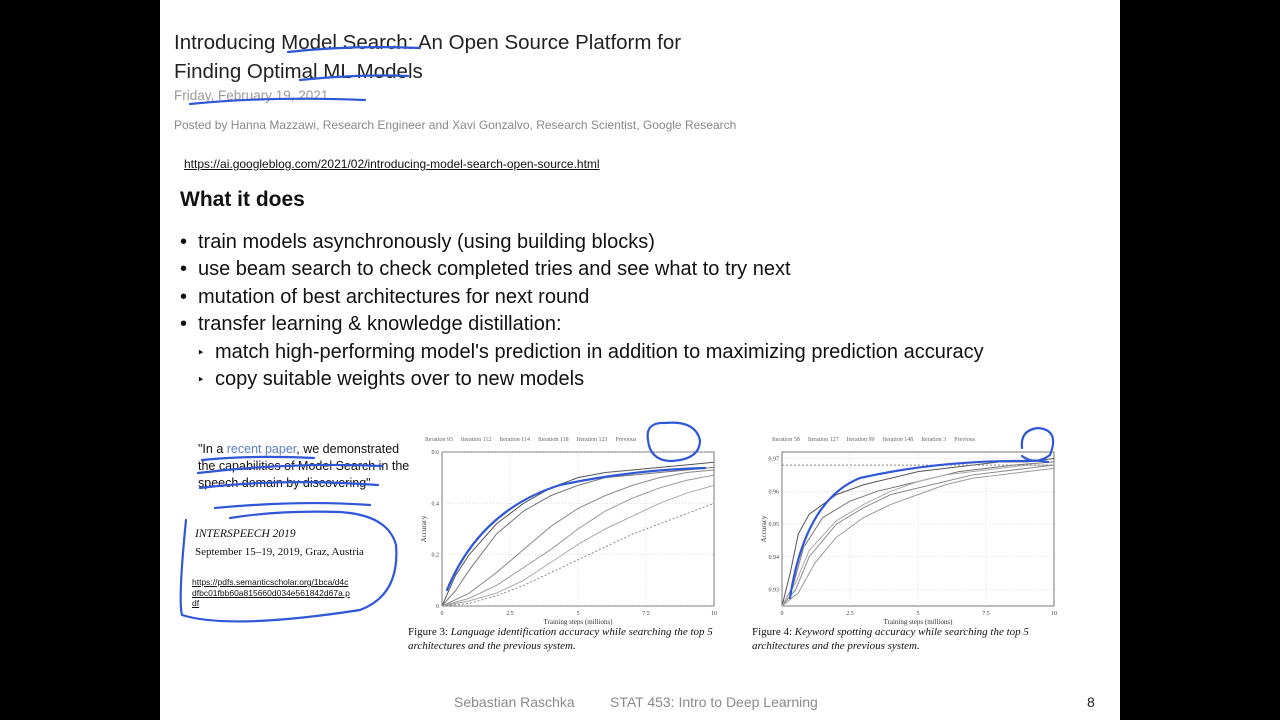 This screenshot has width=1280, height=720. I want to click on y-tick-label: 0.95, so click(774, 525).